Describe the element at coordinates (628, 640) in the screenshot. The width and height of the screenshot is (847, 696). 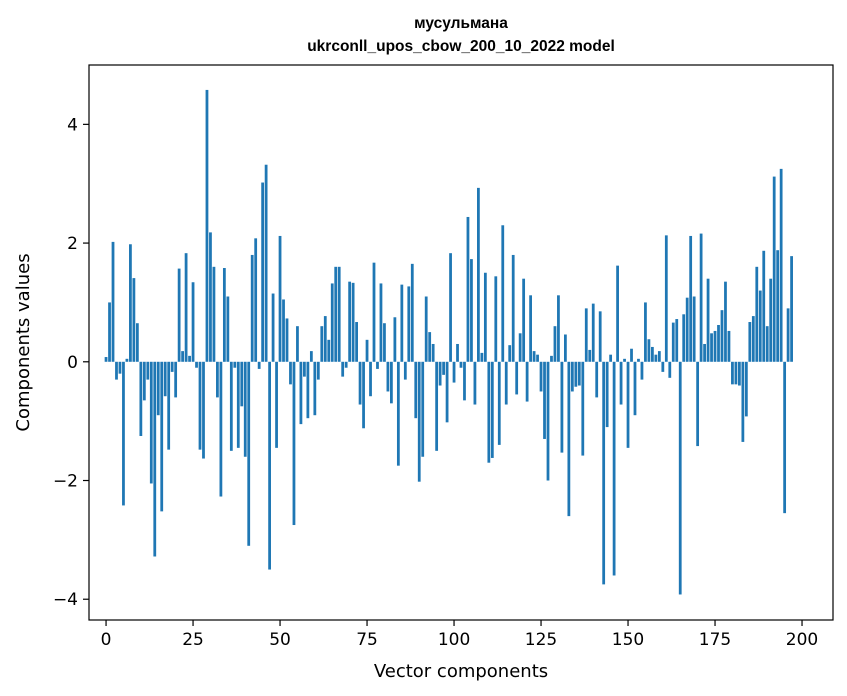
I see `x-tick-label: 150` at that location.